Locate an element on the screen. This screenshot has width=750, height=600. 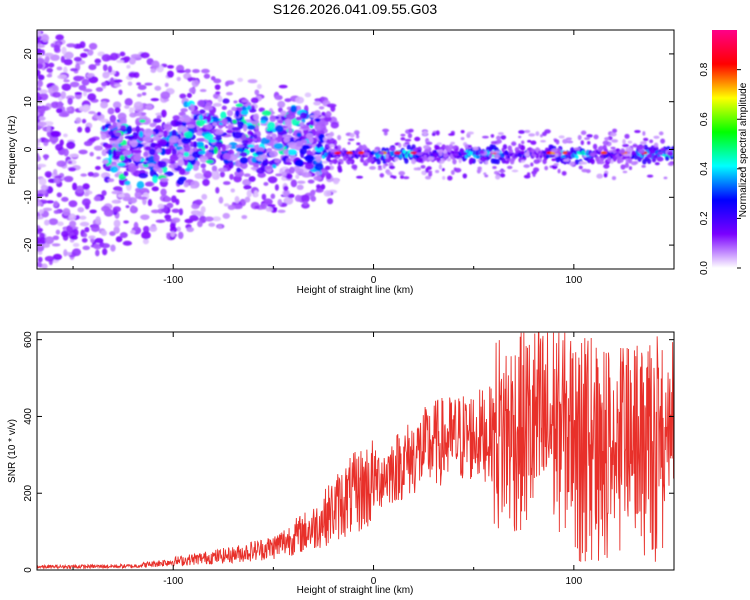
y-tick-label: -10 is located at coordinates (28, 197).